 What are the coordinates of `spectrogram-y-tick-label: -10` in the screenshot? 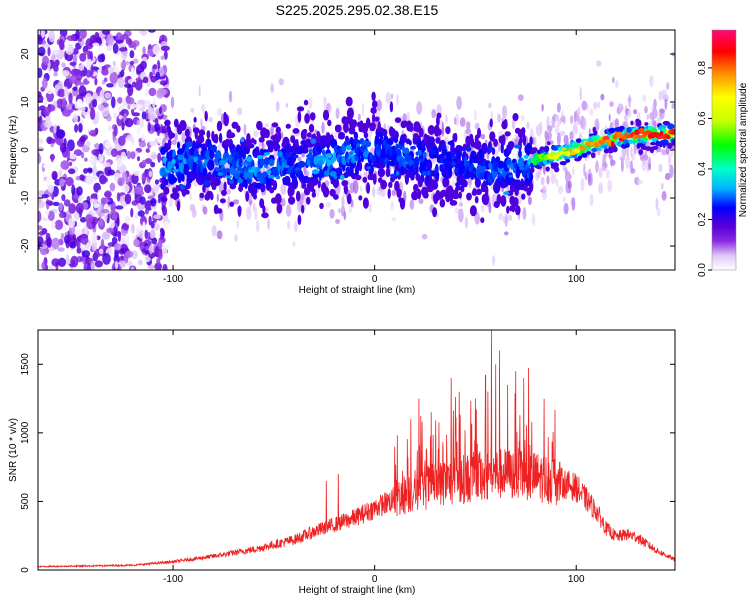 It's located at (25, 197).